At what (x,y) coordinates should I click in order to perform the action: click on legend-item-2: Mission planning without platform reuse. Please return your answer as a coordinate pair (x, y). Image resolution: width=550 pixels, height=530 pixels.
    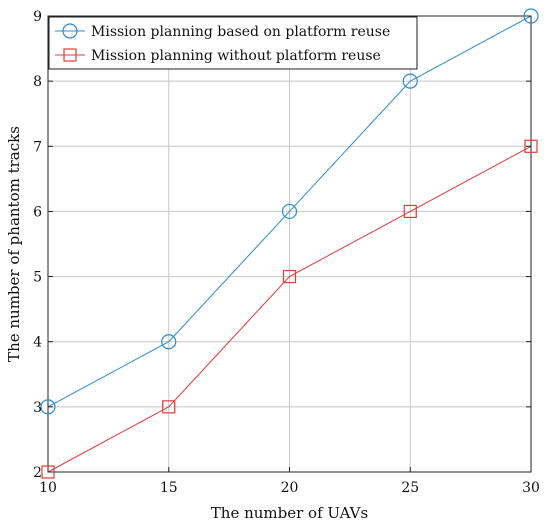
    Looking at the image, I should click on (218, 56).